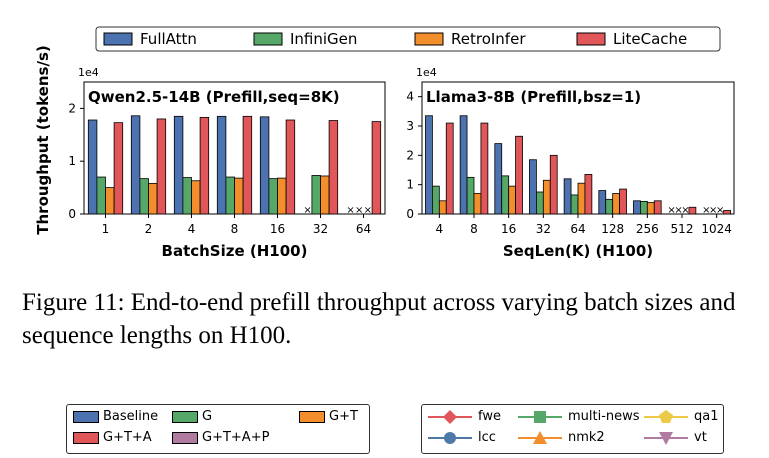  I want to click on x-tick-label: 128, so click(612, 229).